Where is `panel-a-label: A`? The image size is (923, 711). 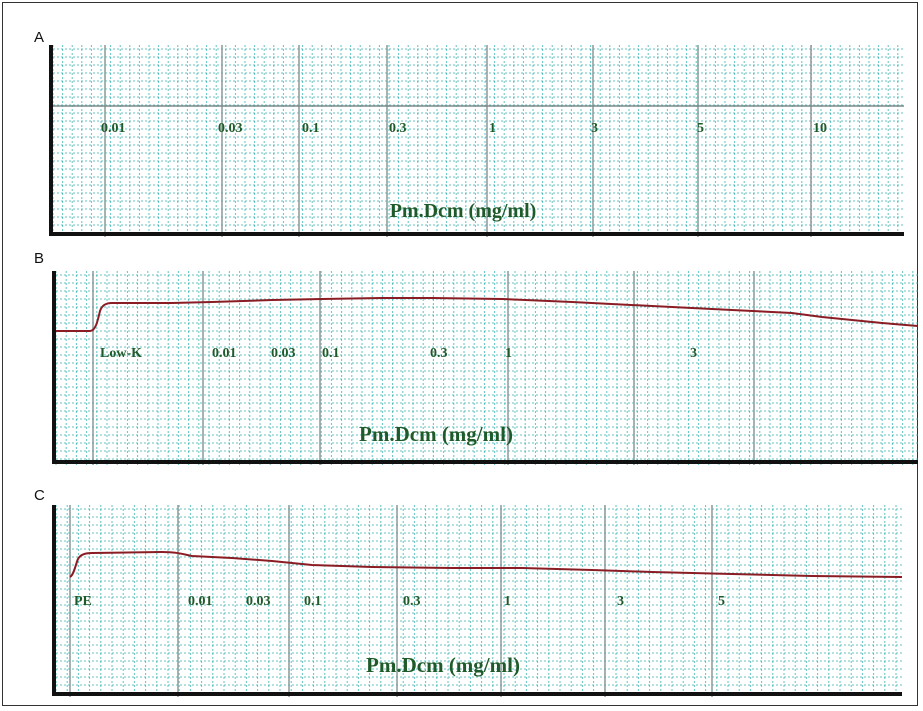
panel-a-label: A is located at coordinates (39, 37).